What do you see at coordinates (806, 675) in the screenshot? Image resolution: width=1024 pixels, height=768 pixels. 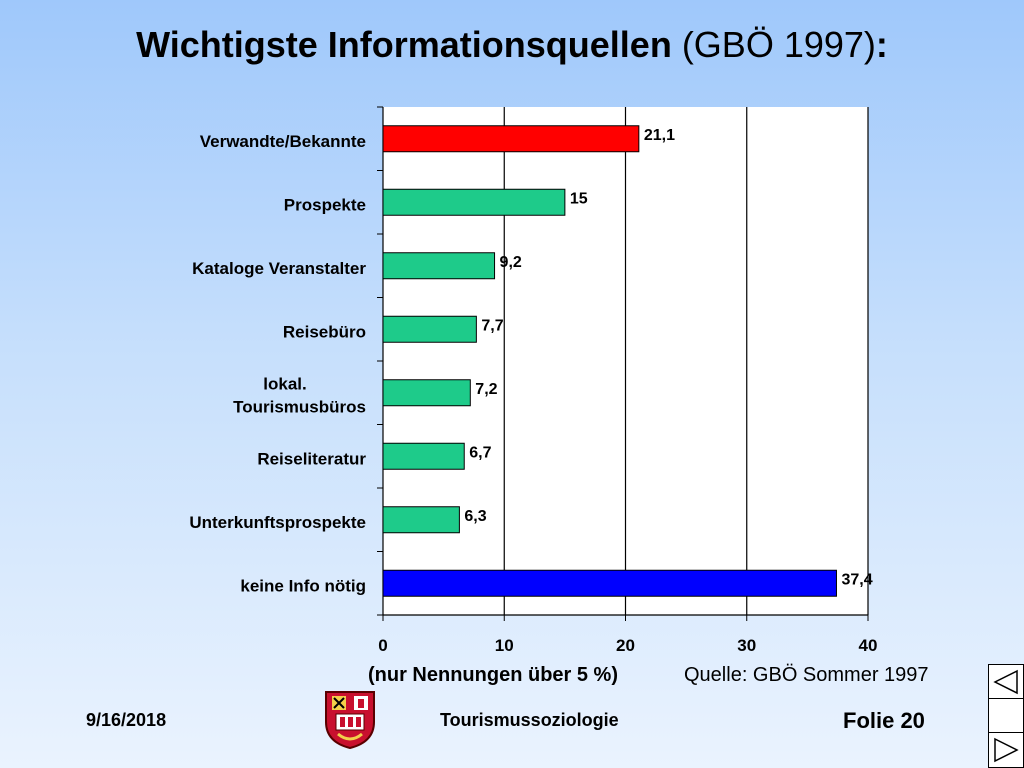 I see `source-note: Quelle: GBÖ Sommer 1997` at bounding box center [806, 675].